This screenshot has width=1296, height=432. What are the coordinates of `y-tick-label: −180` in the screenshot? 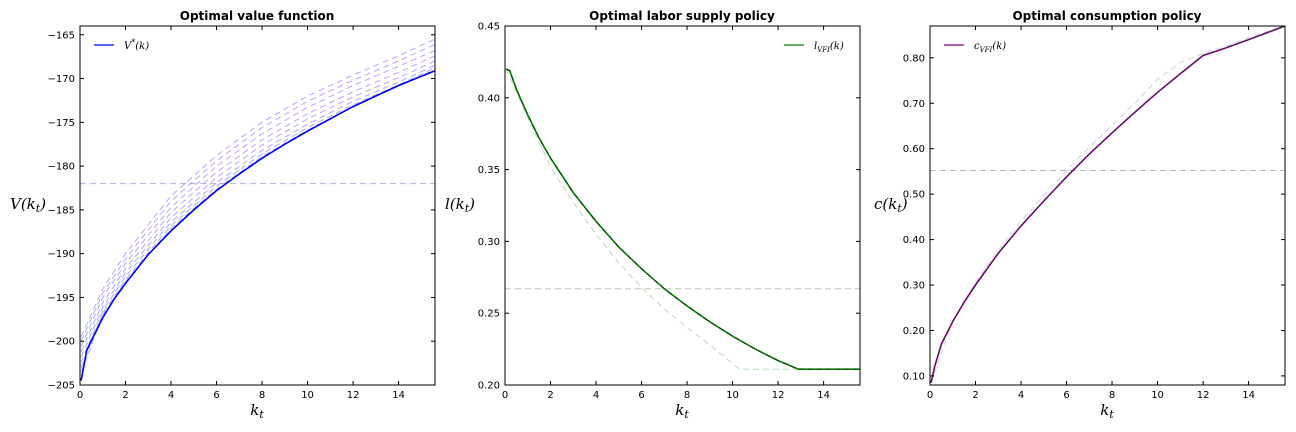 It's located at (61, 167).